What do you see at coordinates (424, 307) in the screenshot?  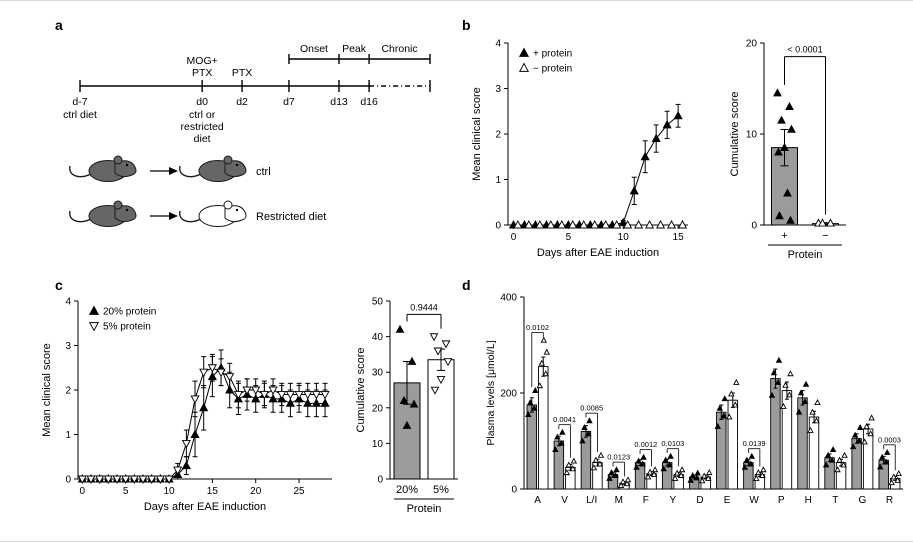 I see `p-value: 0.9444` at bounding box center [424, 307].